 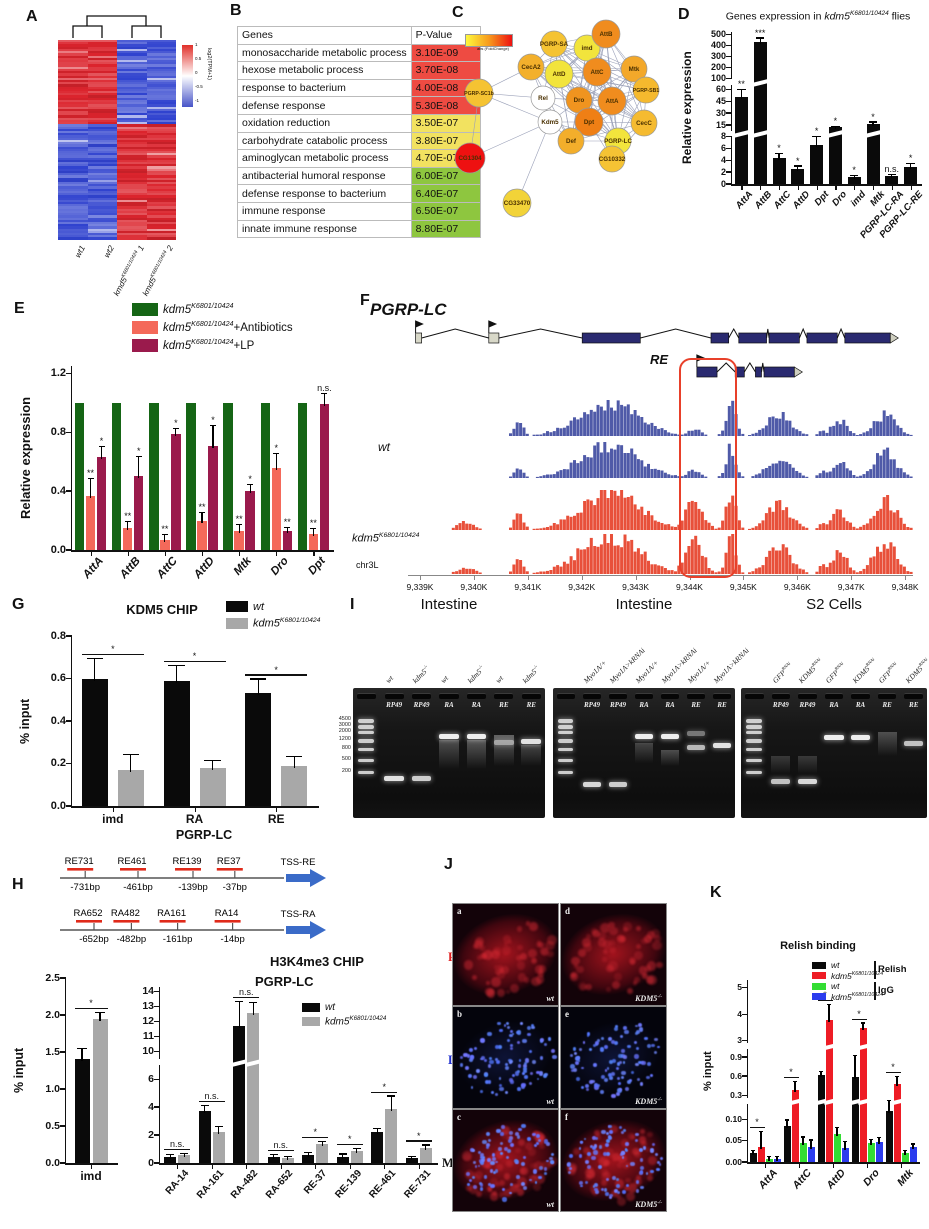 What do you see at coordinates (644, 604) in the screenshot?
I see `gel2-title: Intestine` at bounding box center [644, 604].